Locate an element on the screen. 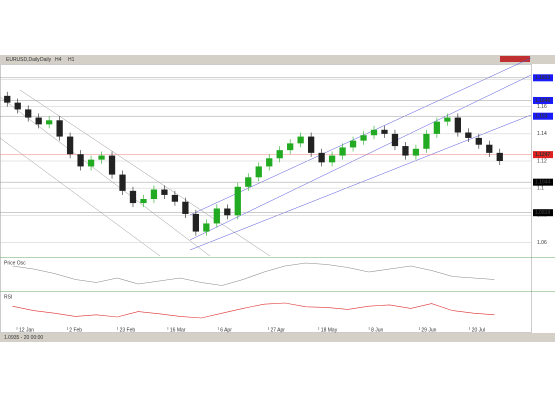  toolbar is located at coordinates (277, 59).